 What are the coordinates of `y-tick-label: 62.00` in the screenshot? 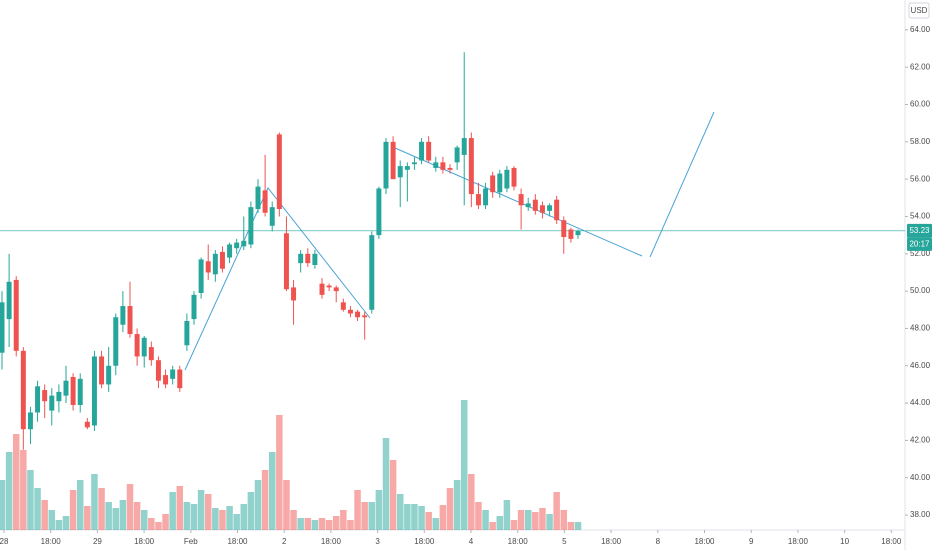 It's located at (920, 66).